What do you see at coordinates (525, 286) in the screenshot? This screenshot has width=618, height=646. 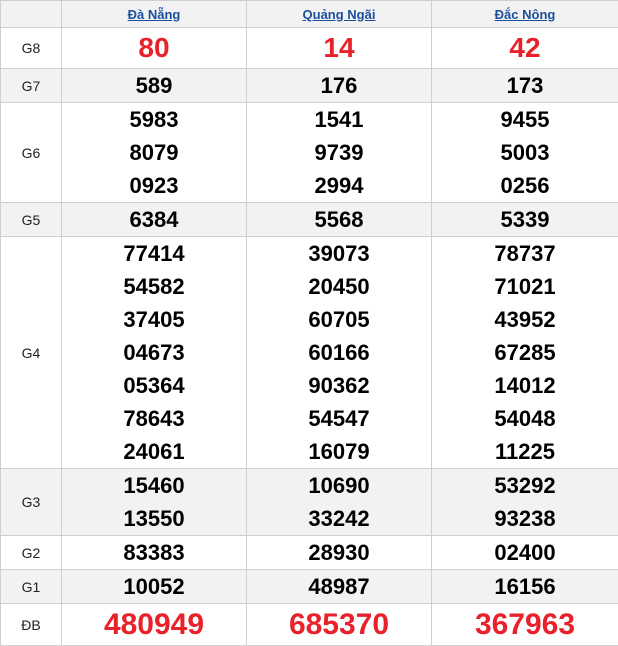 I see `result-number: 71021` at bounding box center [525, 286].